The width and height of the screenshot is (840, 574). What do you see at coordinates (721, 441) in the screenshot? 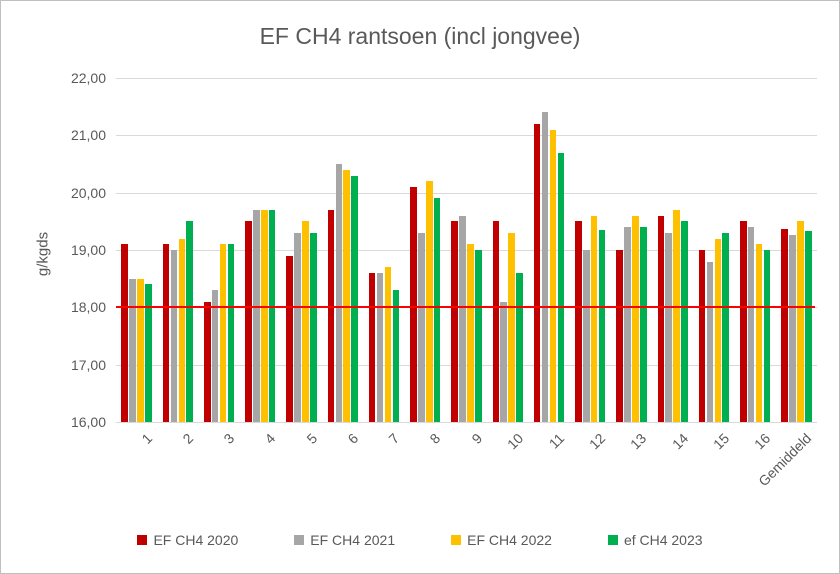
I see `x-tick-label-15: 15` at bounding box center [721, 441].